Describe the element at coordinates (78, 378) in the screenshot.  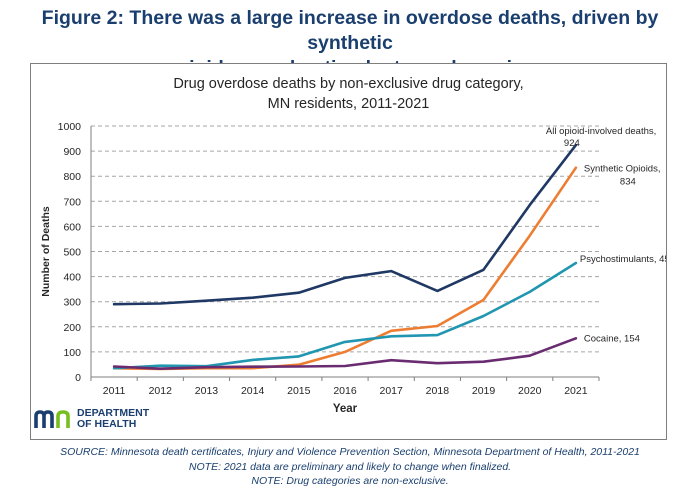
I see `y-tick-label: 0` at that location.